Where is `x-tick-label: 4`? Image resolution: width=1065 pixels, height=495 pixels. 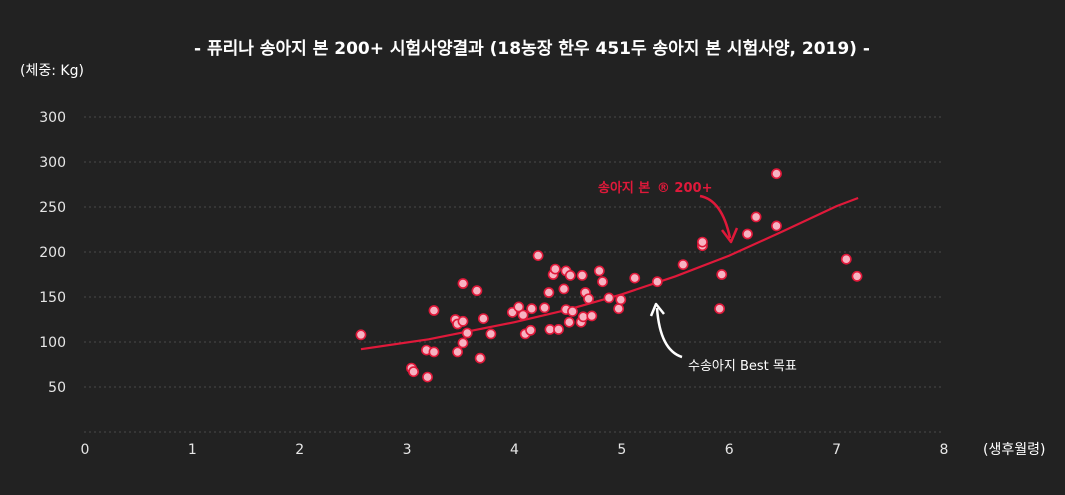 x-tick-label: 4 is located at coordinates (514, 450).